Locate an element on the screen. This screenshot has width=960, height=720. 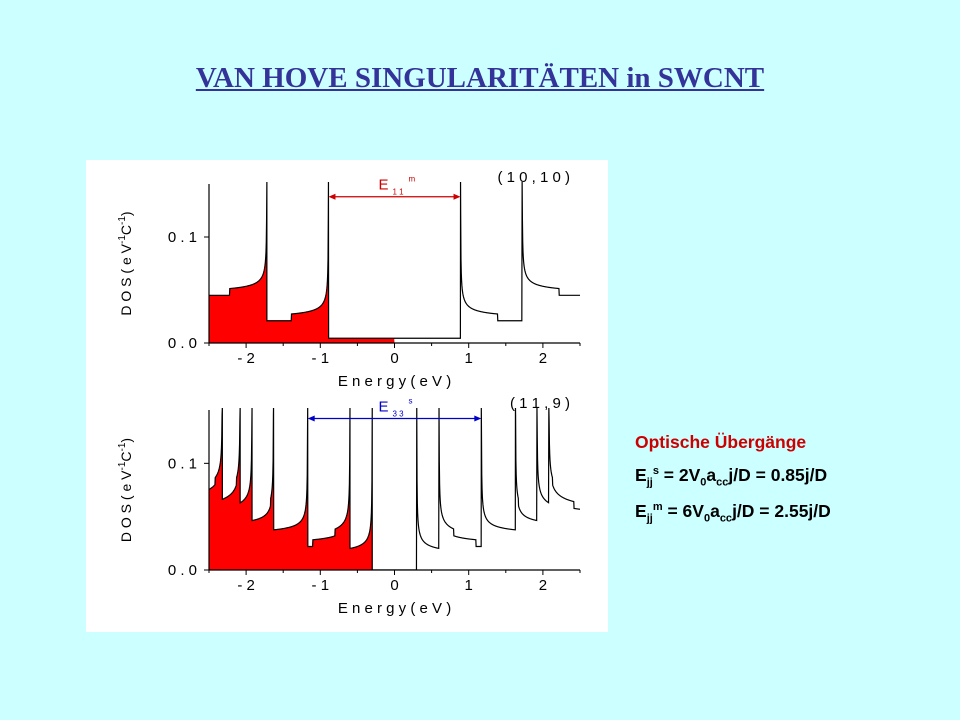
formula-m-p3: j/D = 2.55j/D is located at coordinates (781, 510).